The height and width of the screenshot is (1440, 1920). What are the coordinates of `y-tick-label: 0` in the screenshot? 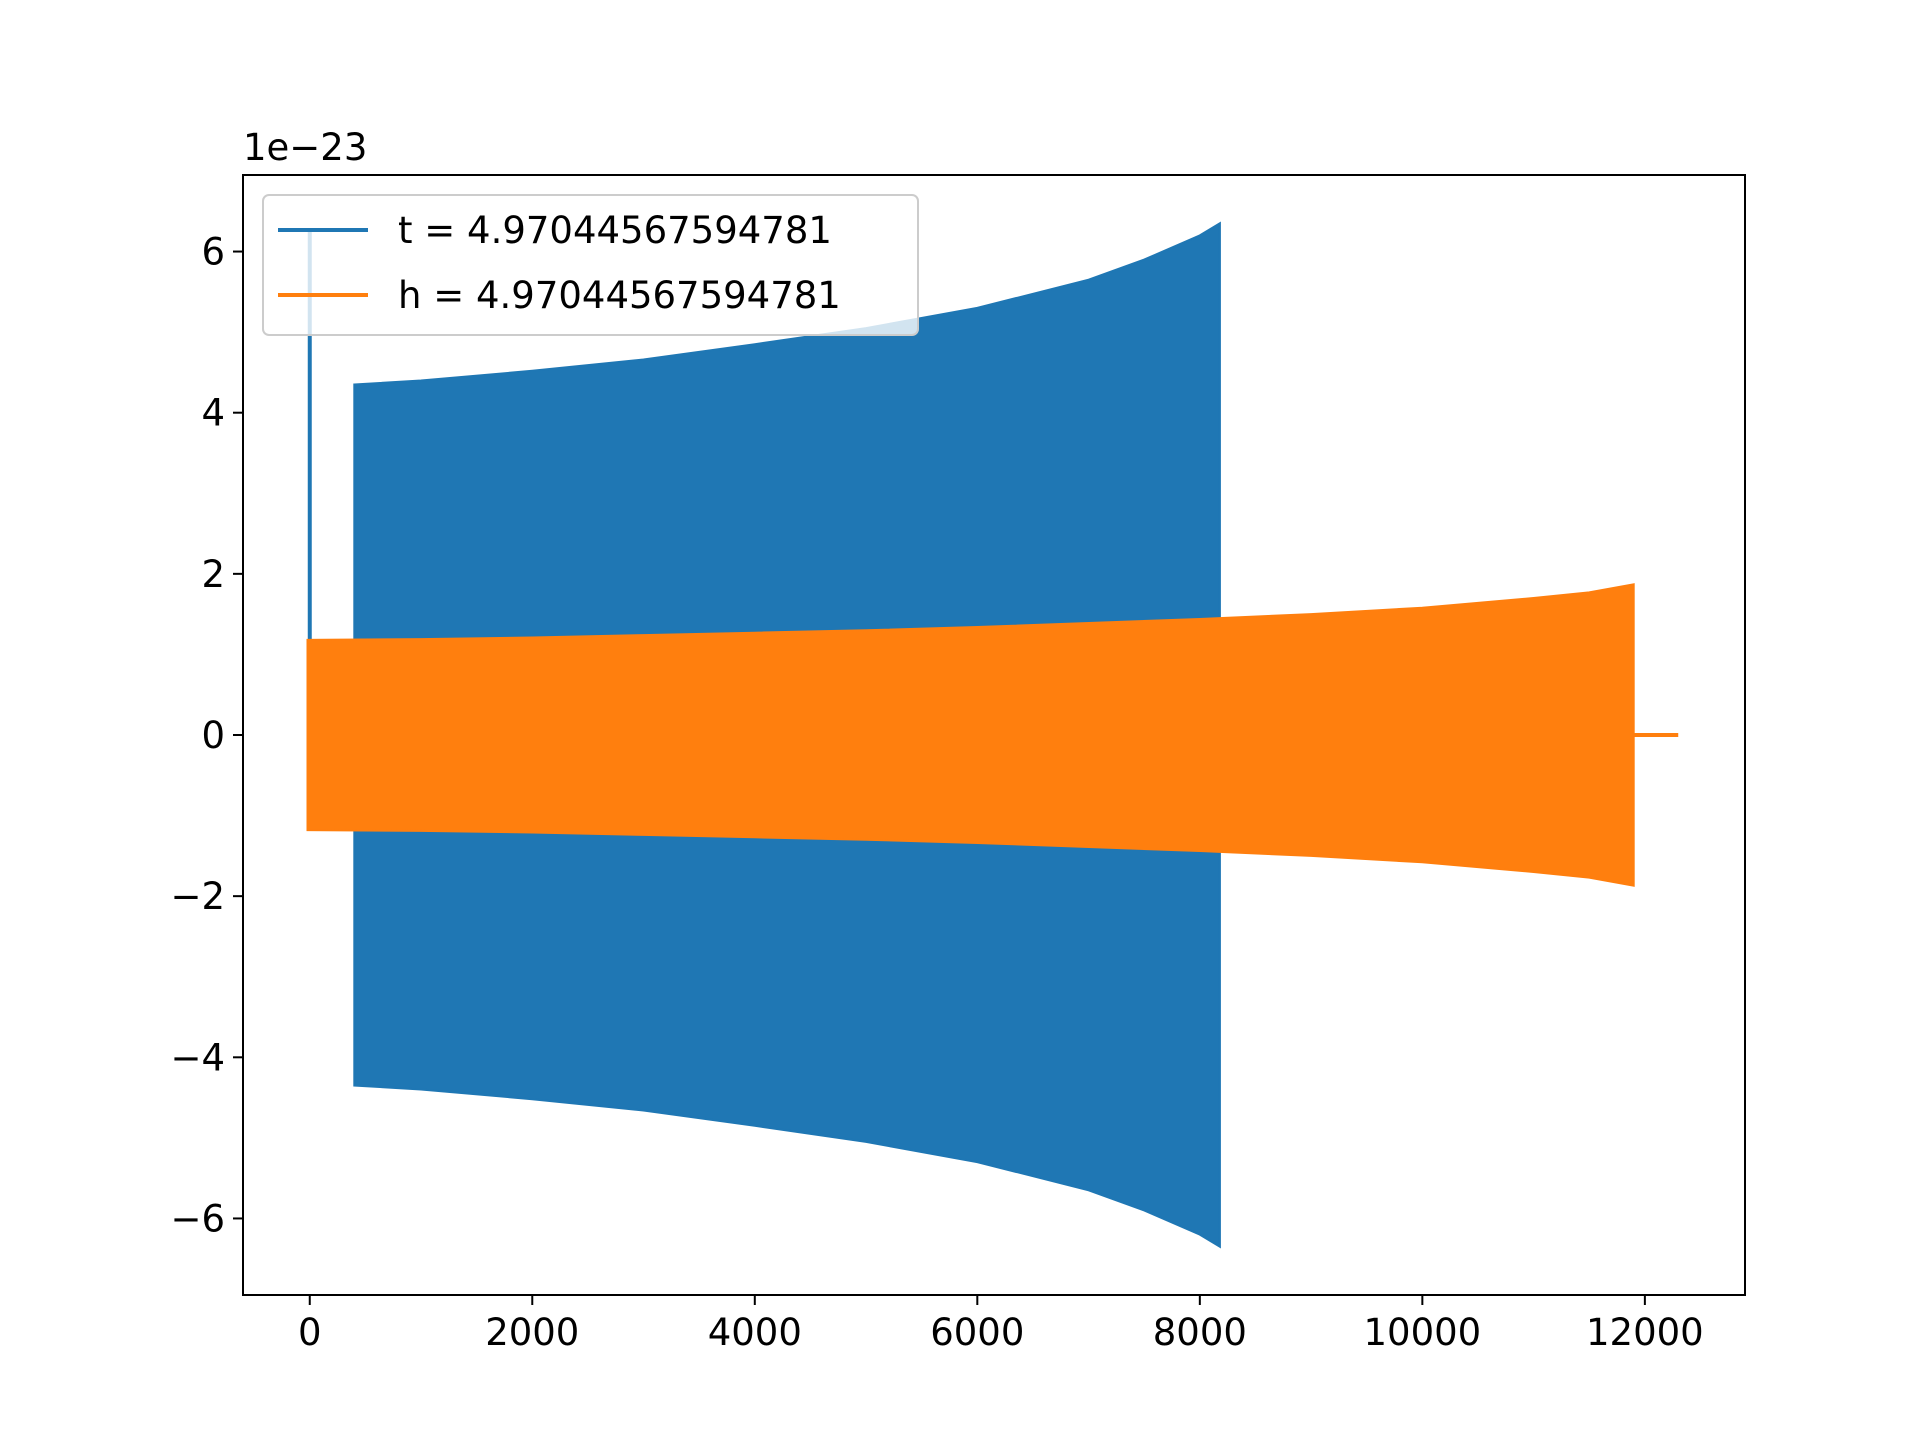 It's located at (213, 735).